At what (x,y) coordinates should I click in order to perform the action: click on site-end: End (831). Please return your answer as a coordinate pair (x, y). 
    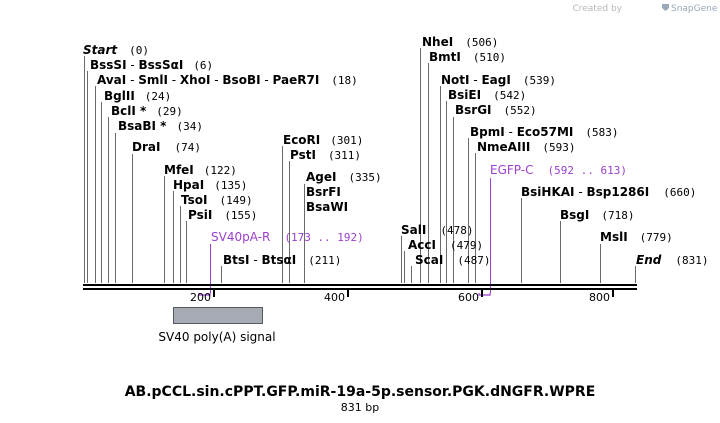
    Looking at the image, I should click on (672, 260).